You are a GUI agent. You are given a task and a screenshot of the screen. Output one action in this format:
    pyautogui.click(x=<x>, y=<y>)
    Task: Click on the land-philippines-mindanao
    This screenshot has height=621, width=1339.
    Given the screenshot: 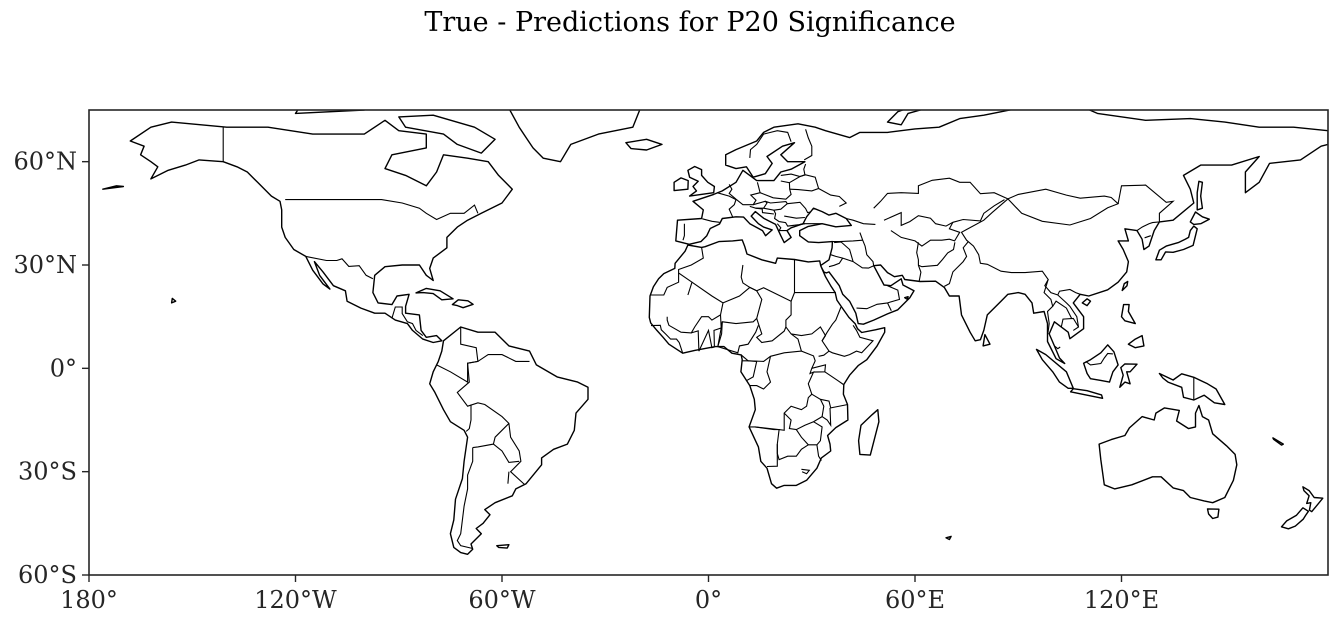 What is the action you would take?
    pyautogui.click(x=1136, y=341)
    